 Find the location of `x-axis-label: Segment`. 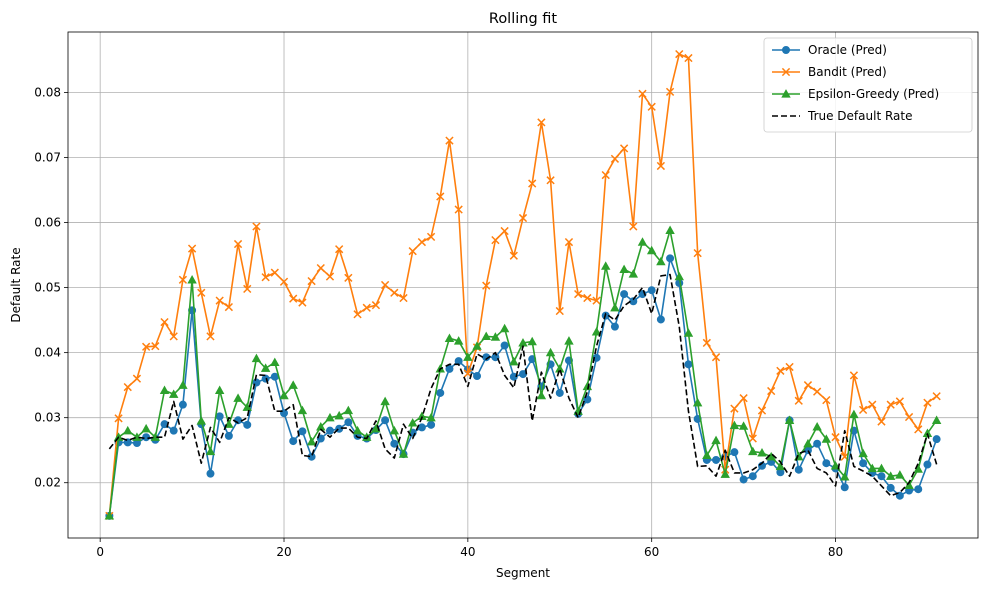

x-axis-label: Segment is located at coordinates (523, 573).